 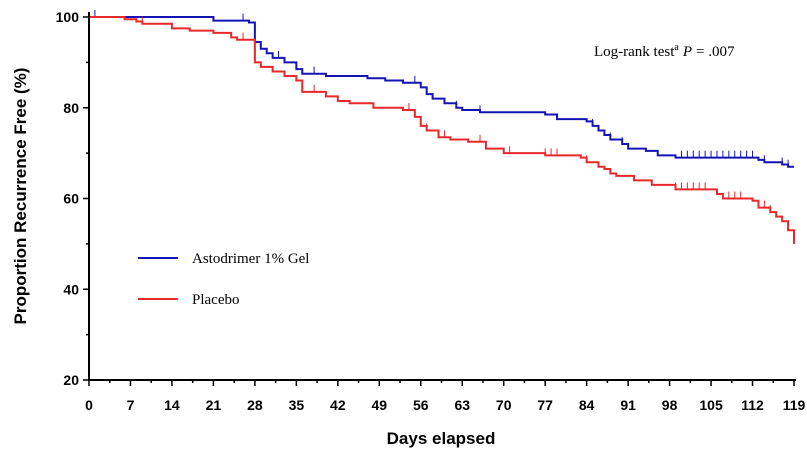 What do you see at coordinates (587, 405) in the screenshot?
I see `x-tick-label: 84` at bounding box center [587, 405].